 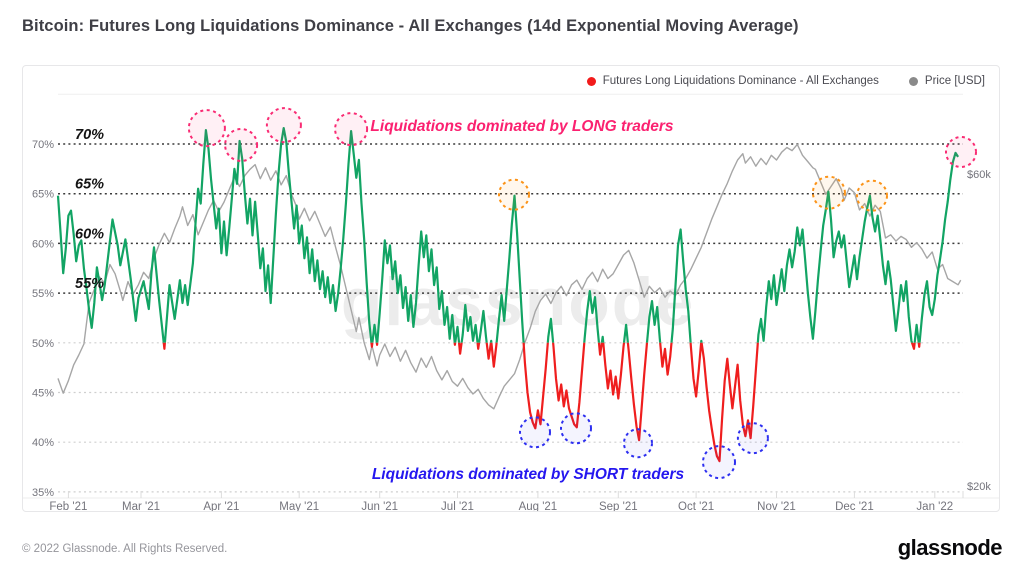 What do you see at coordinates (950, 547) in the screenshot?
I see `glassnode-logo: glassnode` at bounding box center [950, 547].